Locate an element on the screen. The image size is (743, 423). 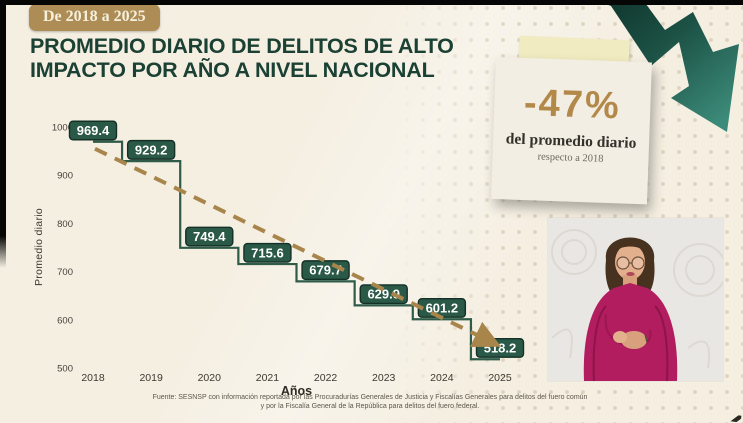
value-label: 601.2 is located at coordinates (442, 308).